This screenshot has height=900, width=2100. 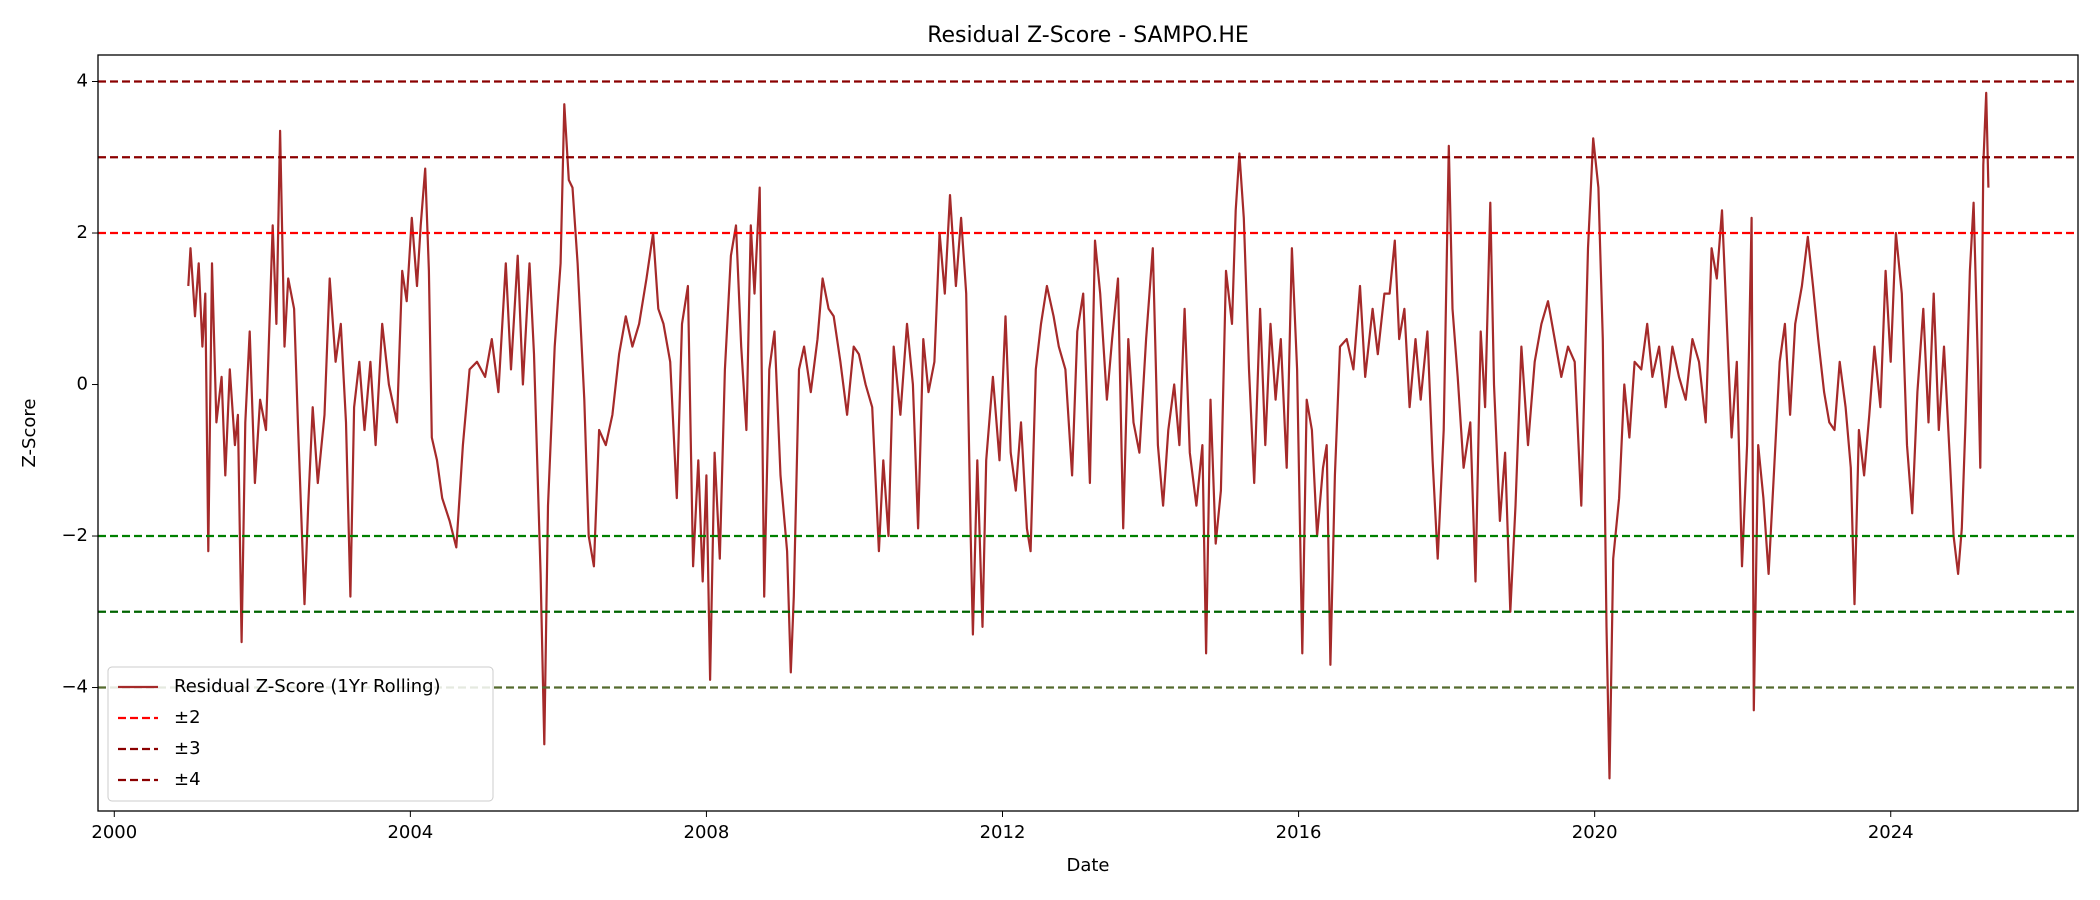 I want to click on legend-label: ±3, so click(x=187, y=748).